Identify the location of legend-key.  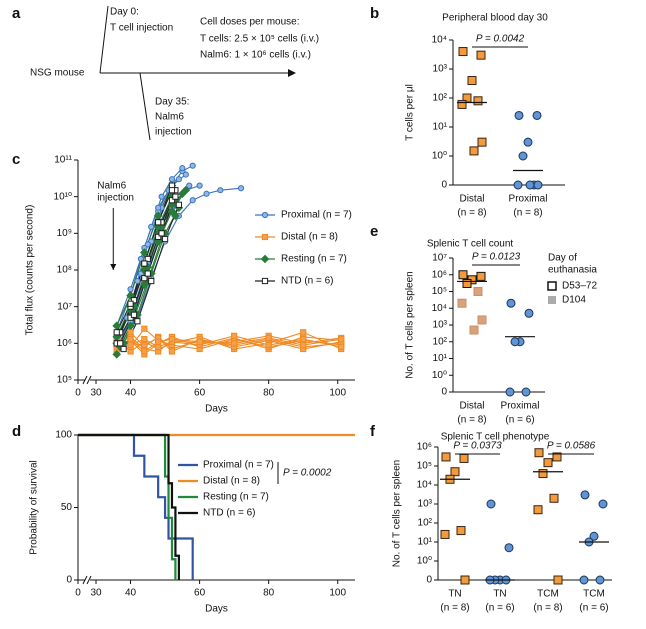
(552, 300).